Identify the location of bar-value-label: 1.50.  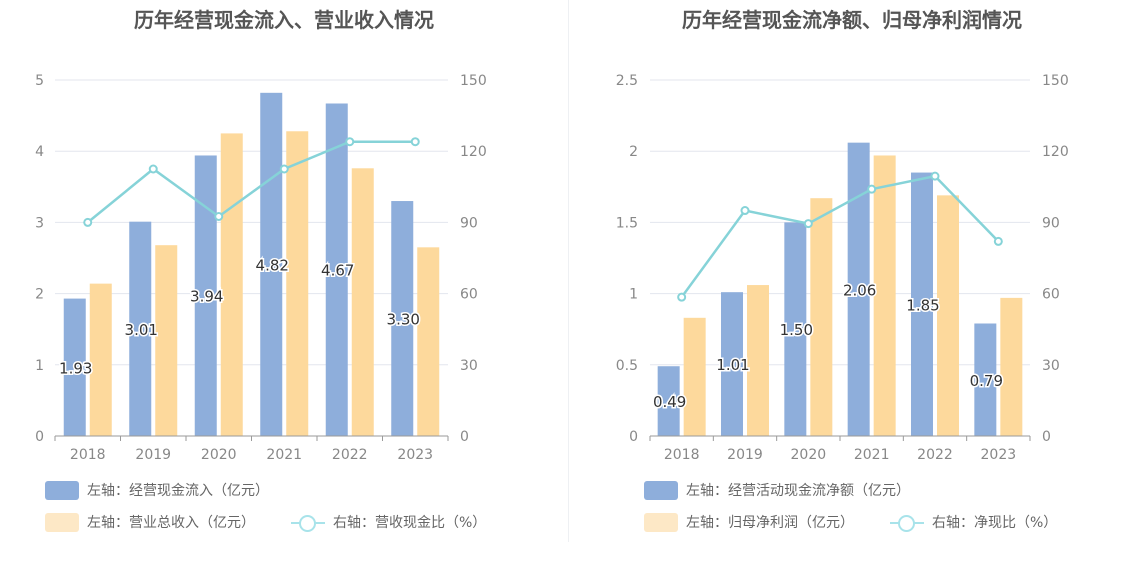
(796, 330).